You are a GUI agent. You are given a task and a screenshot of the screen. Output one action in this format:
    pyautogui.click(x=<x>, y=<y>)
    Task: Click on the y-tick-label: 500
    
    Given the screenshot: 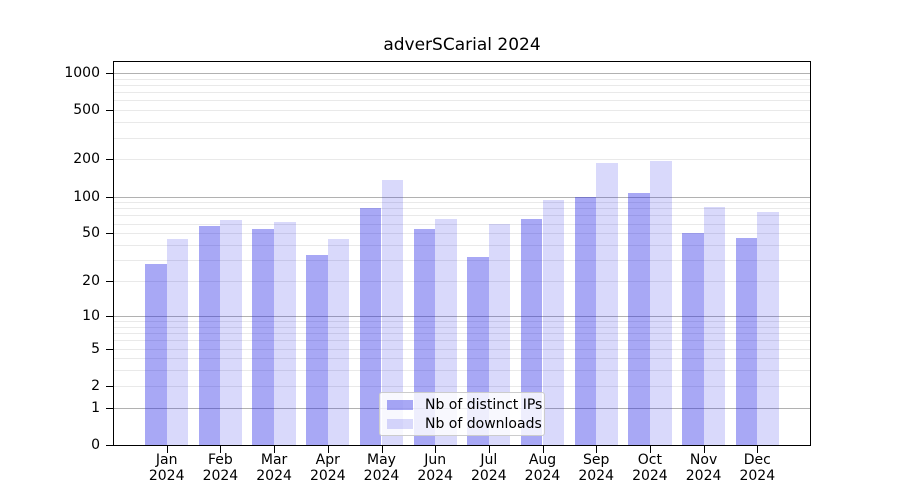 What is the action you would take?
    pyautogui.click(x=86, y=110)
    